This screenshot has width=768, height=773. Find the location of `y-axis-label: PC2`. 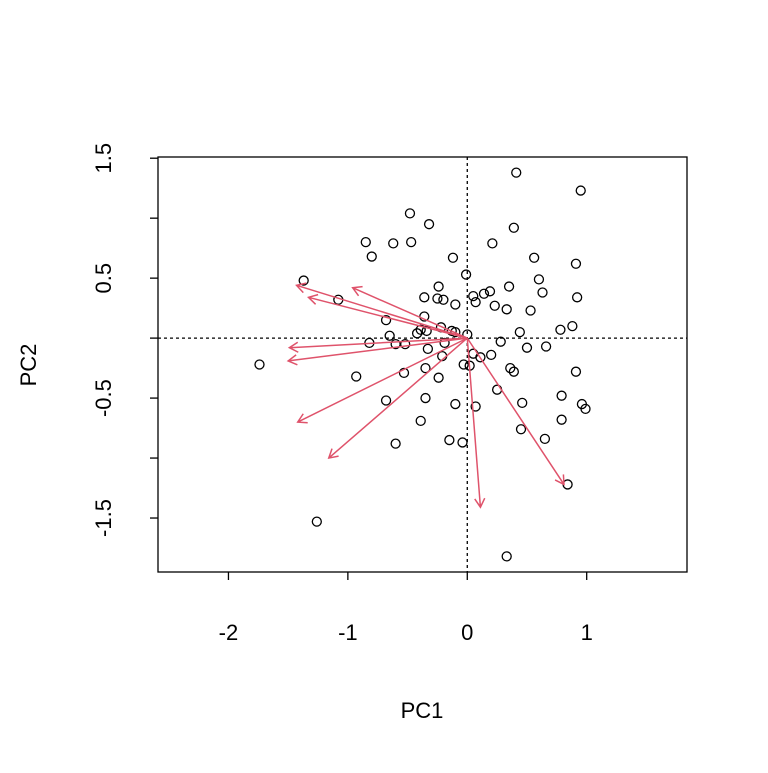

y-axis-label: PC2 is located at coordinates (28, 365).